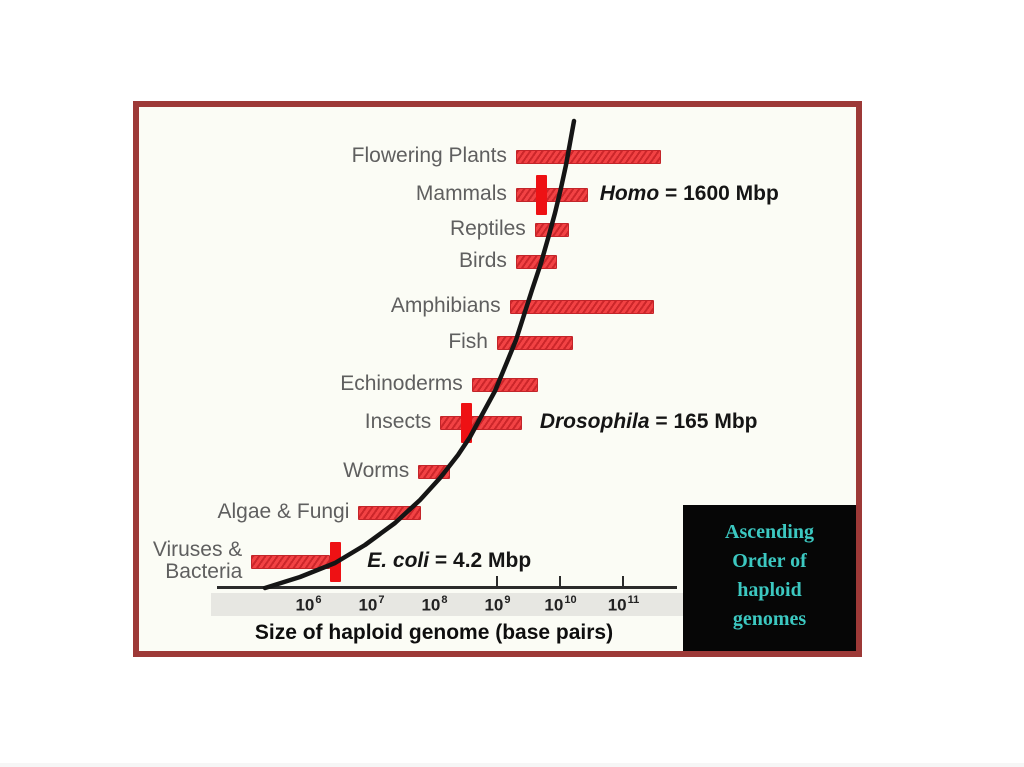 Image resolution: width=1024 pixels, height=767 pixels. I want to click on genome-size-annotation: Homo = 1600 Mbp, so click(689, 194).